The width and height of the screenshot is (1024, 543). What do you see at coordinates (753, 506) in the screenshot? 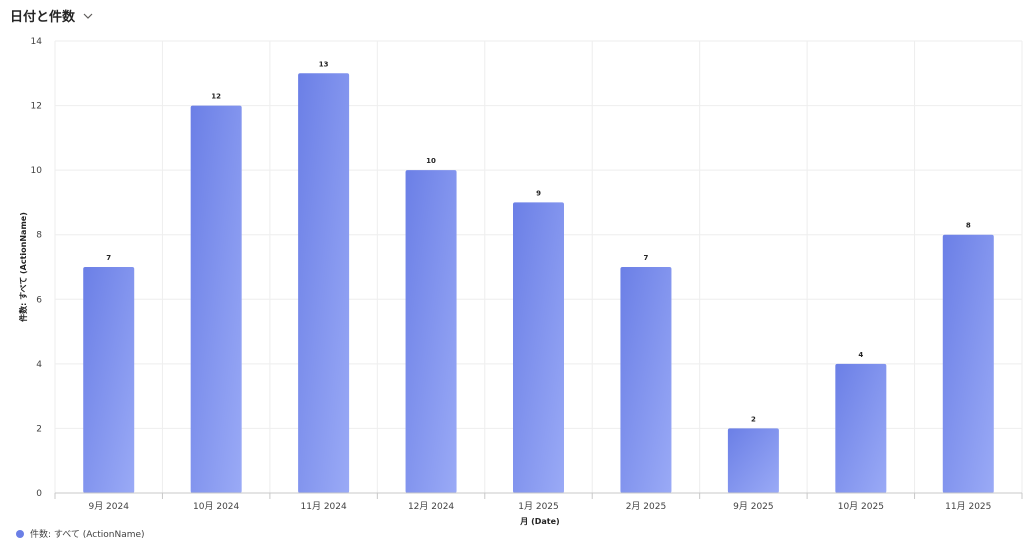
I see `x-tick-label: 9月 2025` at bounding box center [753, 506].